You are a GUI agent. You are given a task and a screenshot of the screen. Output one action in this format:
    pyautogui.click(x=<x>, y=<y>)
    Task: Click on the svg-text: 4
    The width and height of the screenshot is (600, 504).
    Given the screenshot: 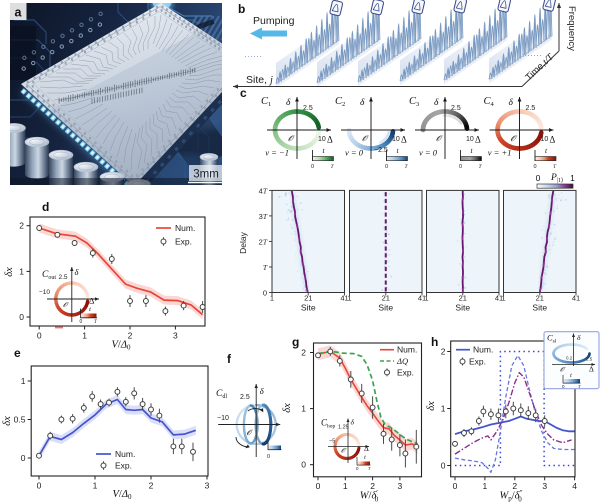 What is the action you would take?
    pyautogui.click(x=574, y=486)
    